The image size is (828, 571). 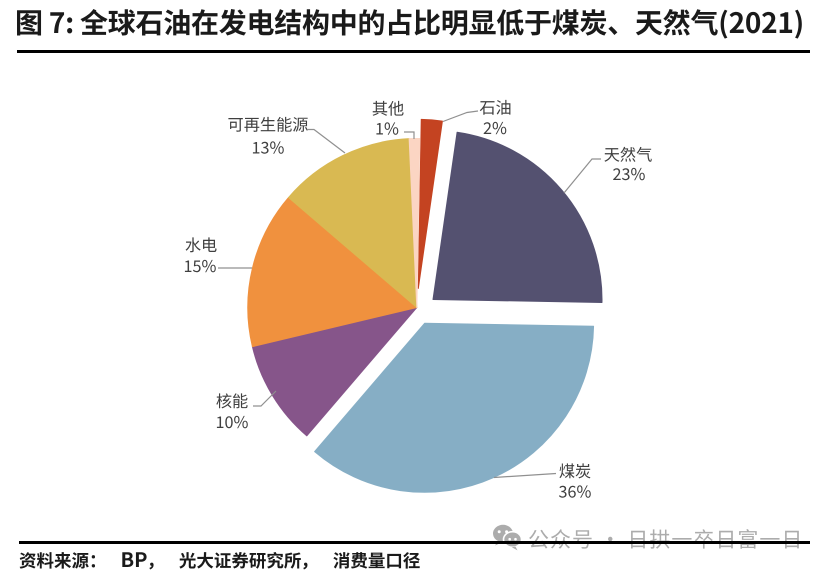 I want to click on svg-text: 可再生能源, so click(x=268, y=124).